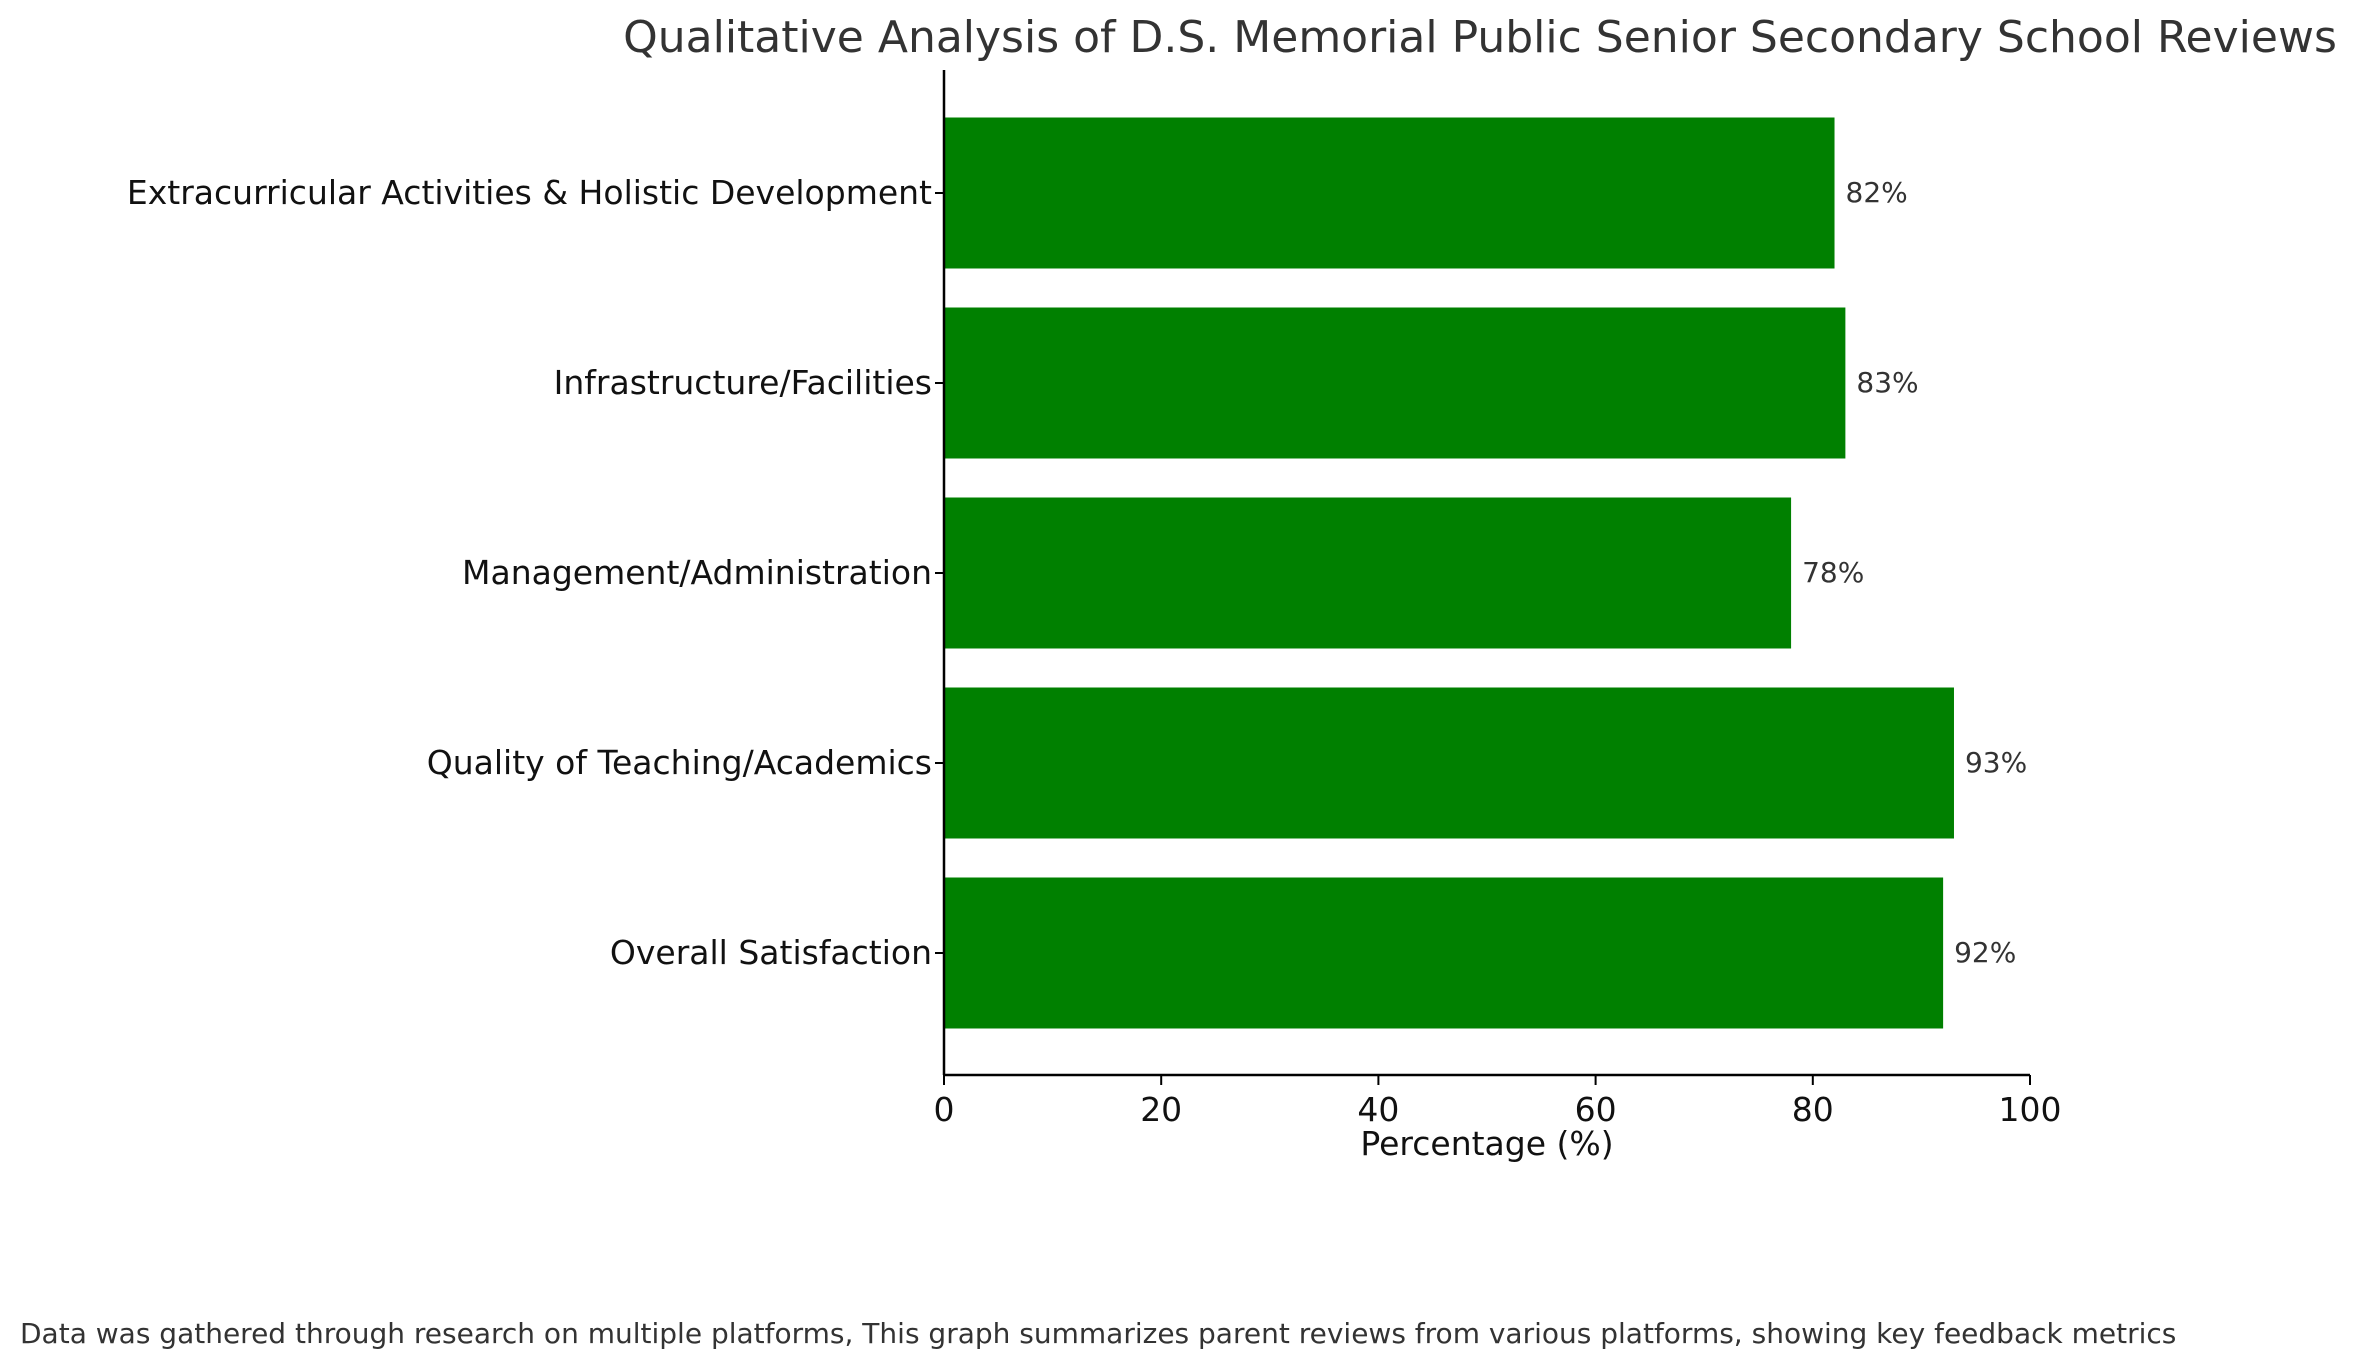  I want to click on x-tick-label: 80, so click(1813, 1109).